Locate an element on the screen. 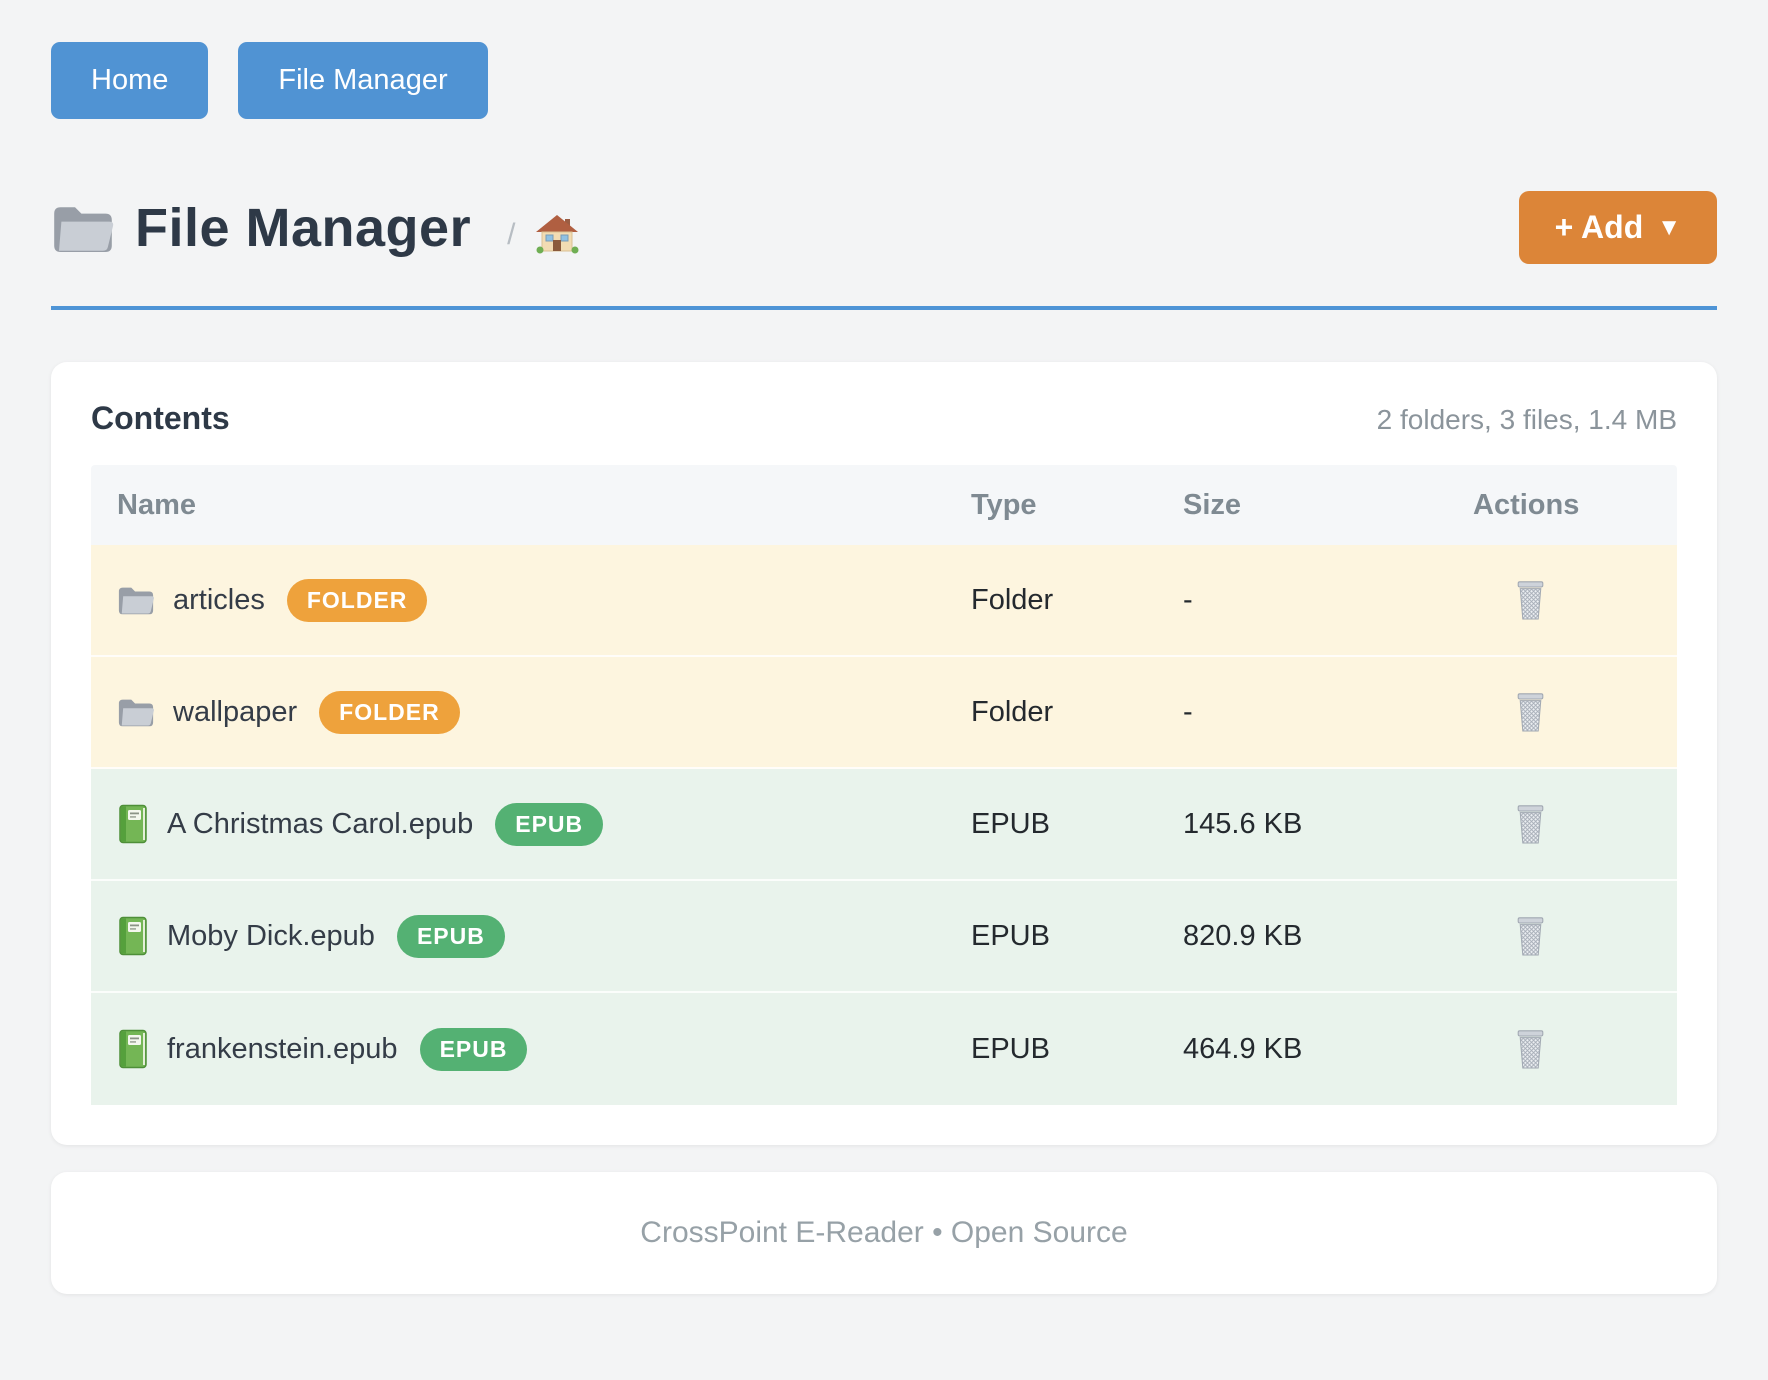 This screenshot has height=1380, width=1768. file-name: frankenstein.epub is located at coordinates (282, 1048).